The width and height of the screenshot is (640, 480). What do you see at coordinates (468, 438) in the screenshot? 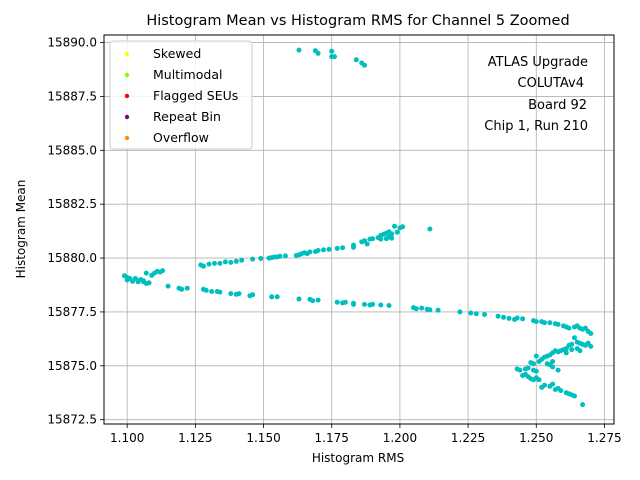
I see `x-tick-label: 1.225` at bounding box center [468, 438].